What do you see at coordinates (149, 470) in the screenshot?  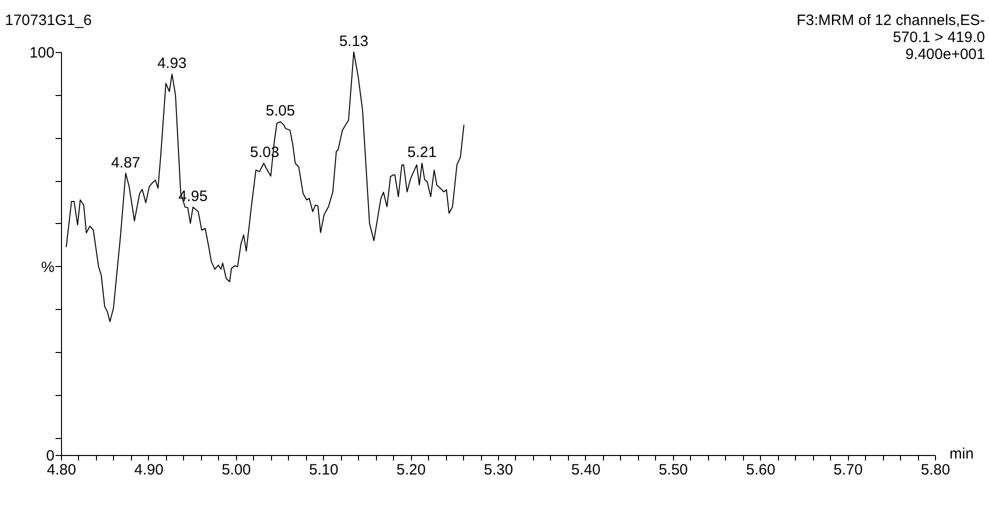 I see `x-tick-label: 4.90` at bounding box center [149, 470].